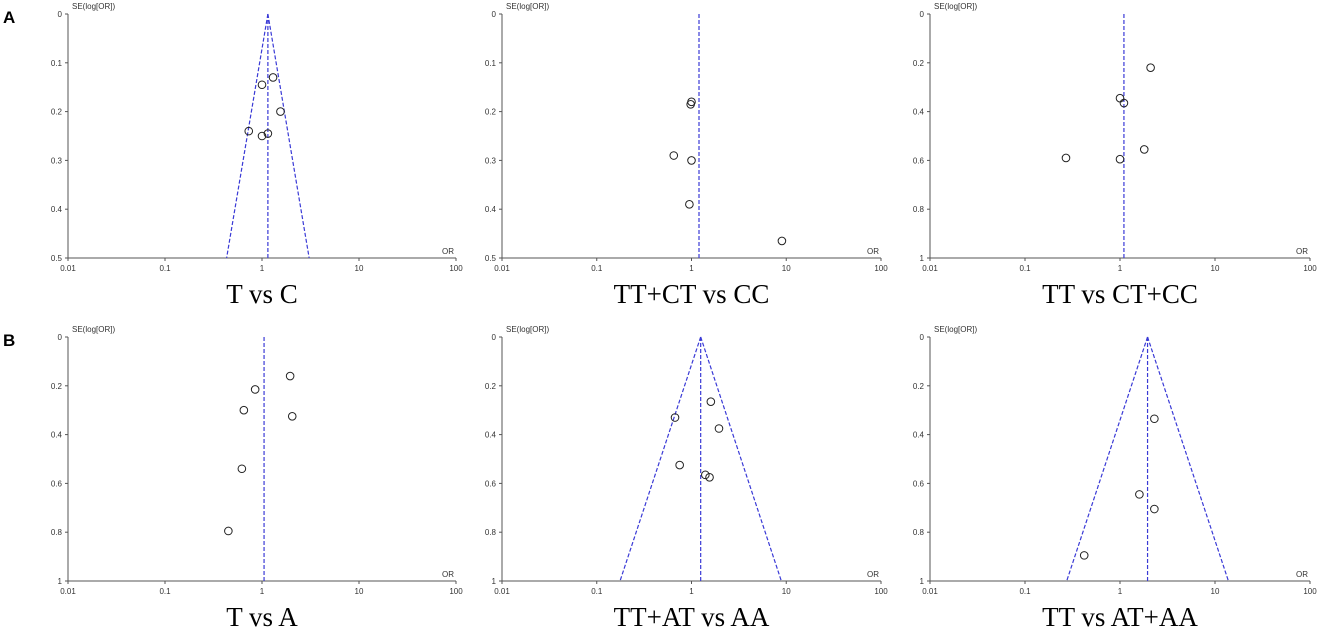 The height and width of the screenshot is (643, 1325). I want to click on chart-title: T vs C, so click(262, 294).